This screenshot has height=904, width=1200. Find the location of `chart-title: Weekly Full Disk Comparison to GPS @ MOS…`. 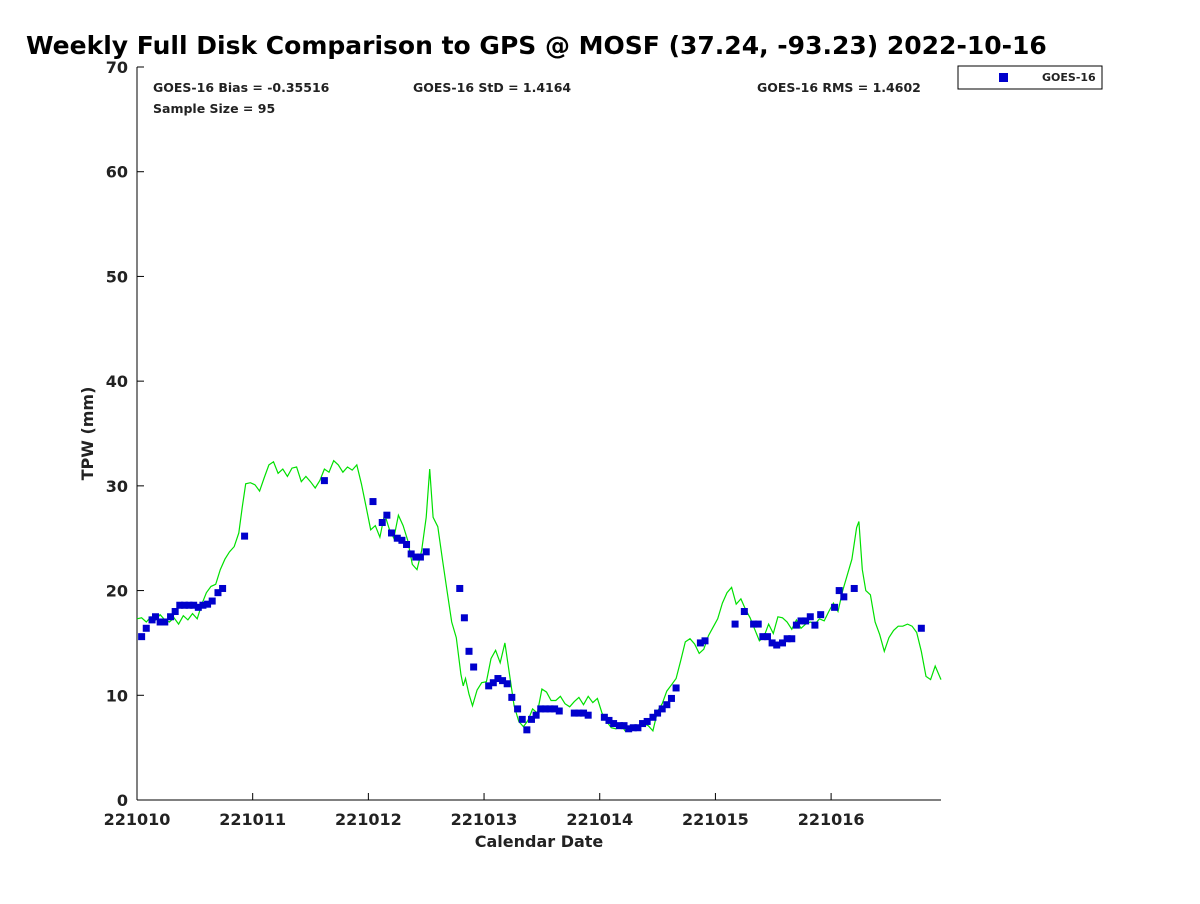

chart-title: Weekly Full Disk Comparison to GPS @ MOS… is located at coordinates (536, 45).